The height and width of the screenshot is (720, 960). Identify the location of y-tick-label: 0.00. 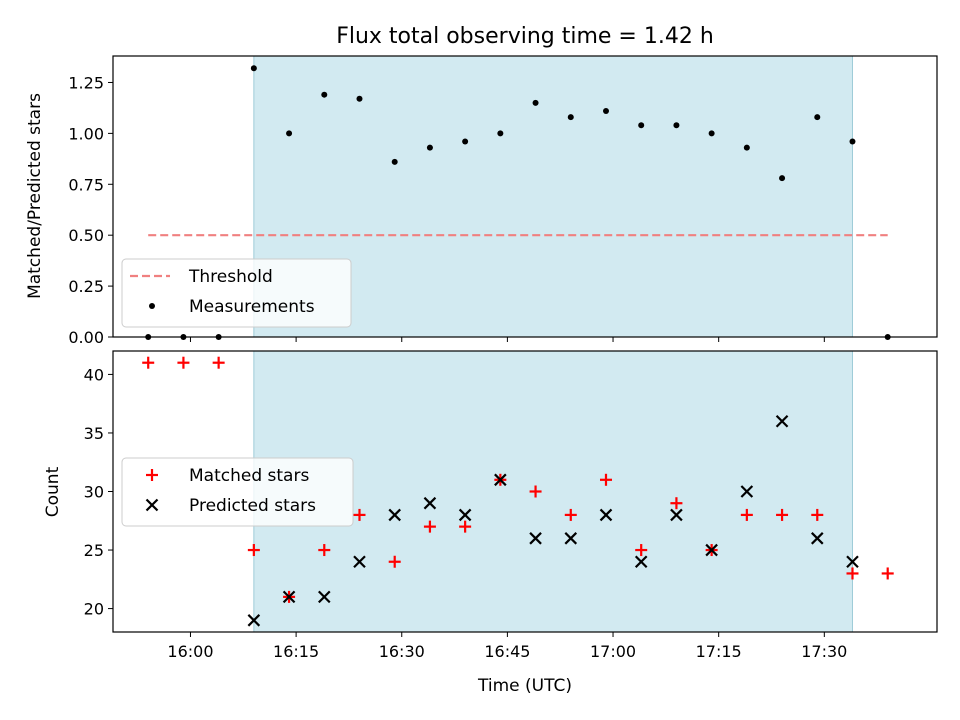
(86, 337).